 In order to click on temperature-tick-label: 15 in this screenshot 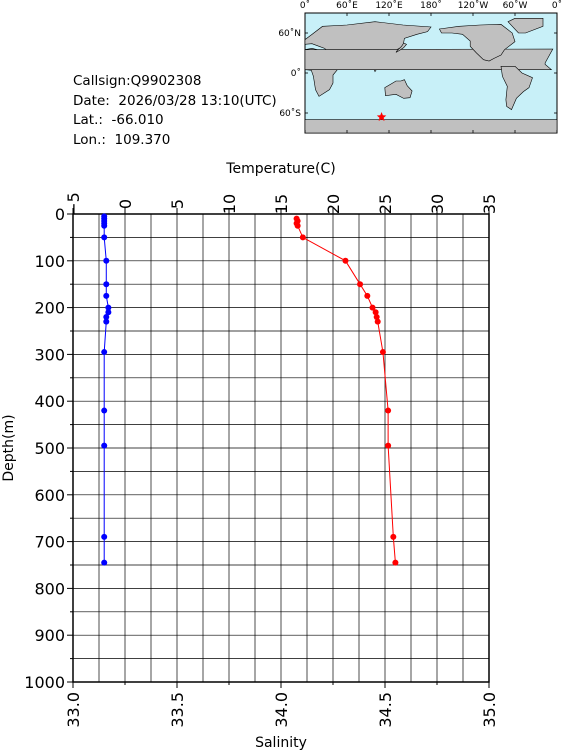, I will do `click(281, 204)`.